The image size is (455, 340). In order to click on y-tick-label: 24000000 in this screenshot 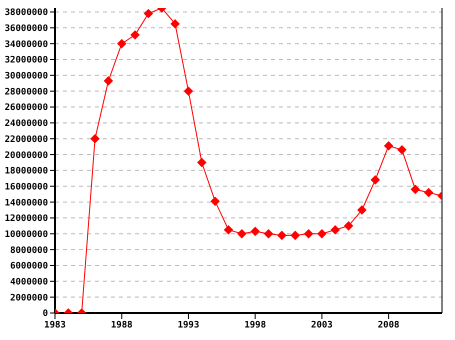, I will do `click(26, 124)`.